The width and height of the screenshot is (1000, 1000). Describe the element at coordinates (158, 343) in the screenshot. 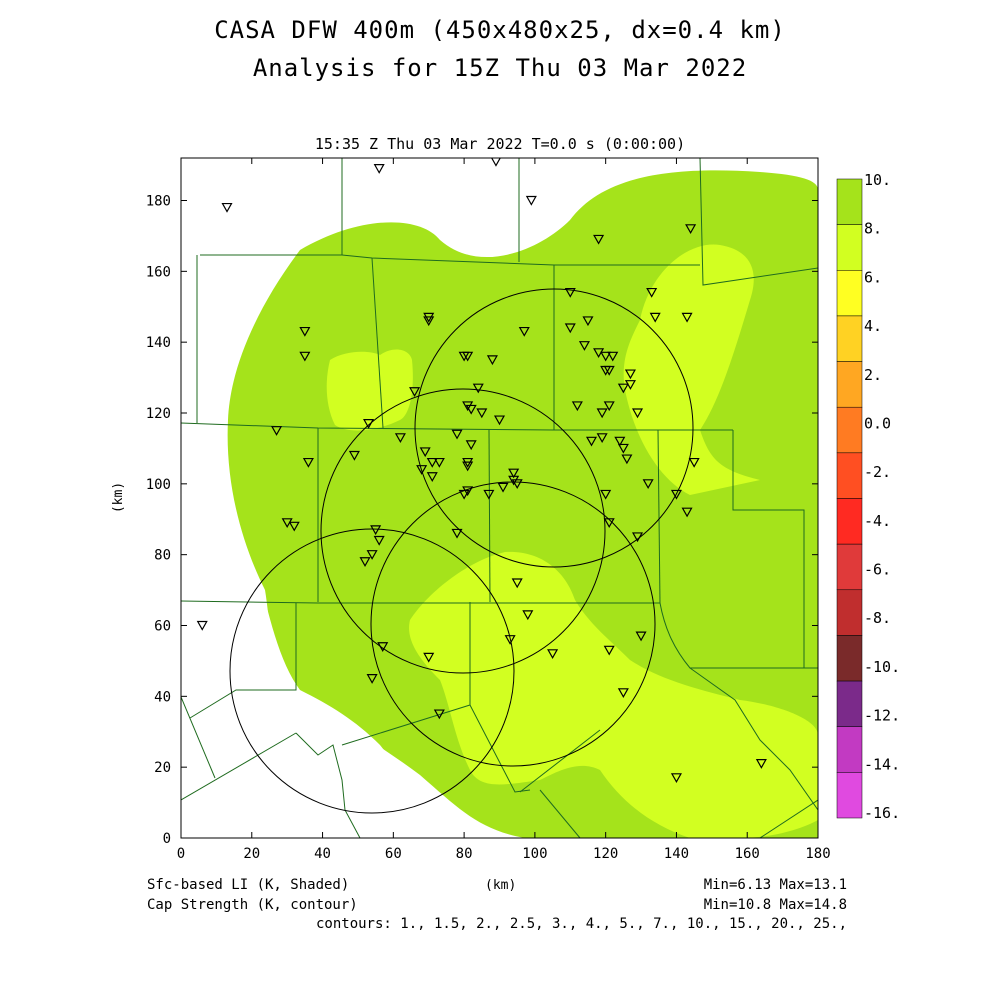

I see `y-tick-label: 140` at that location.